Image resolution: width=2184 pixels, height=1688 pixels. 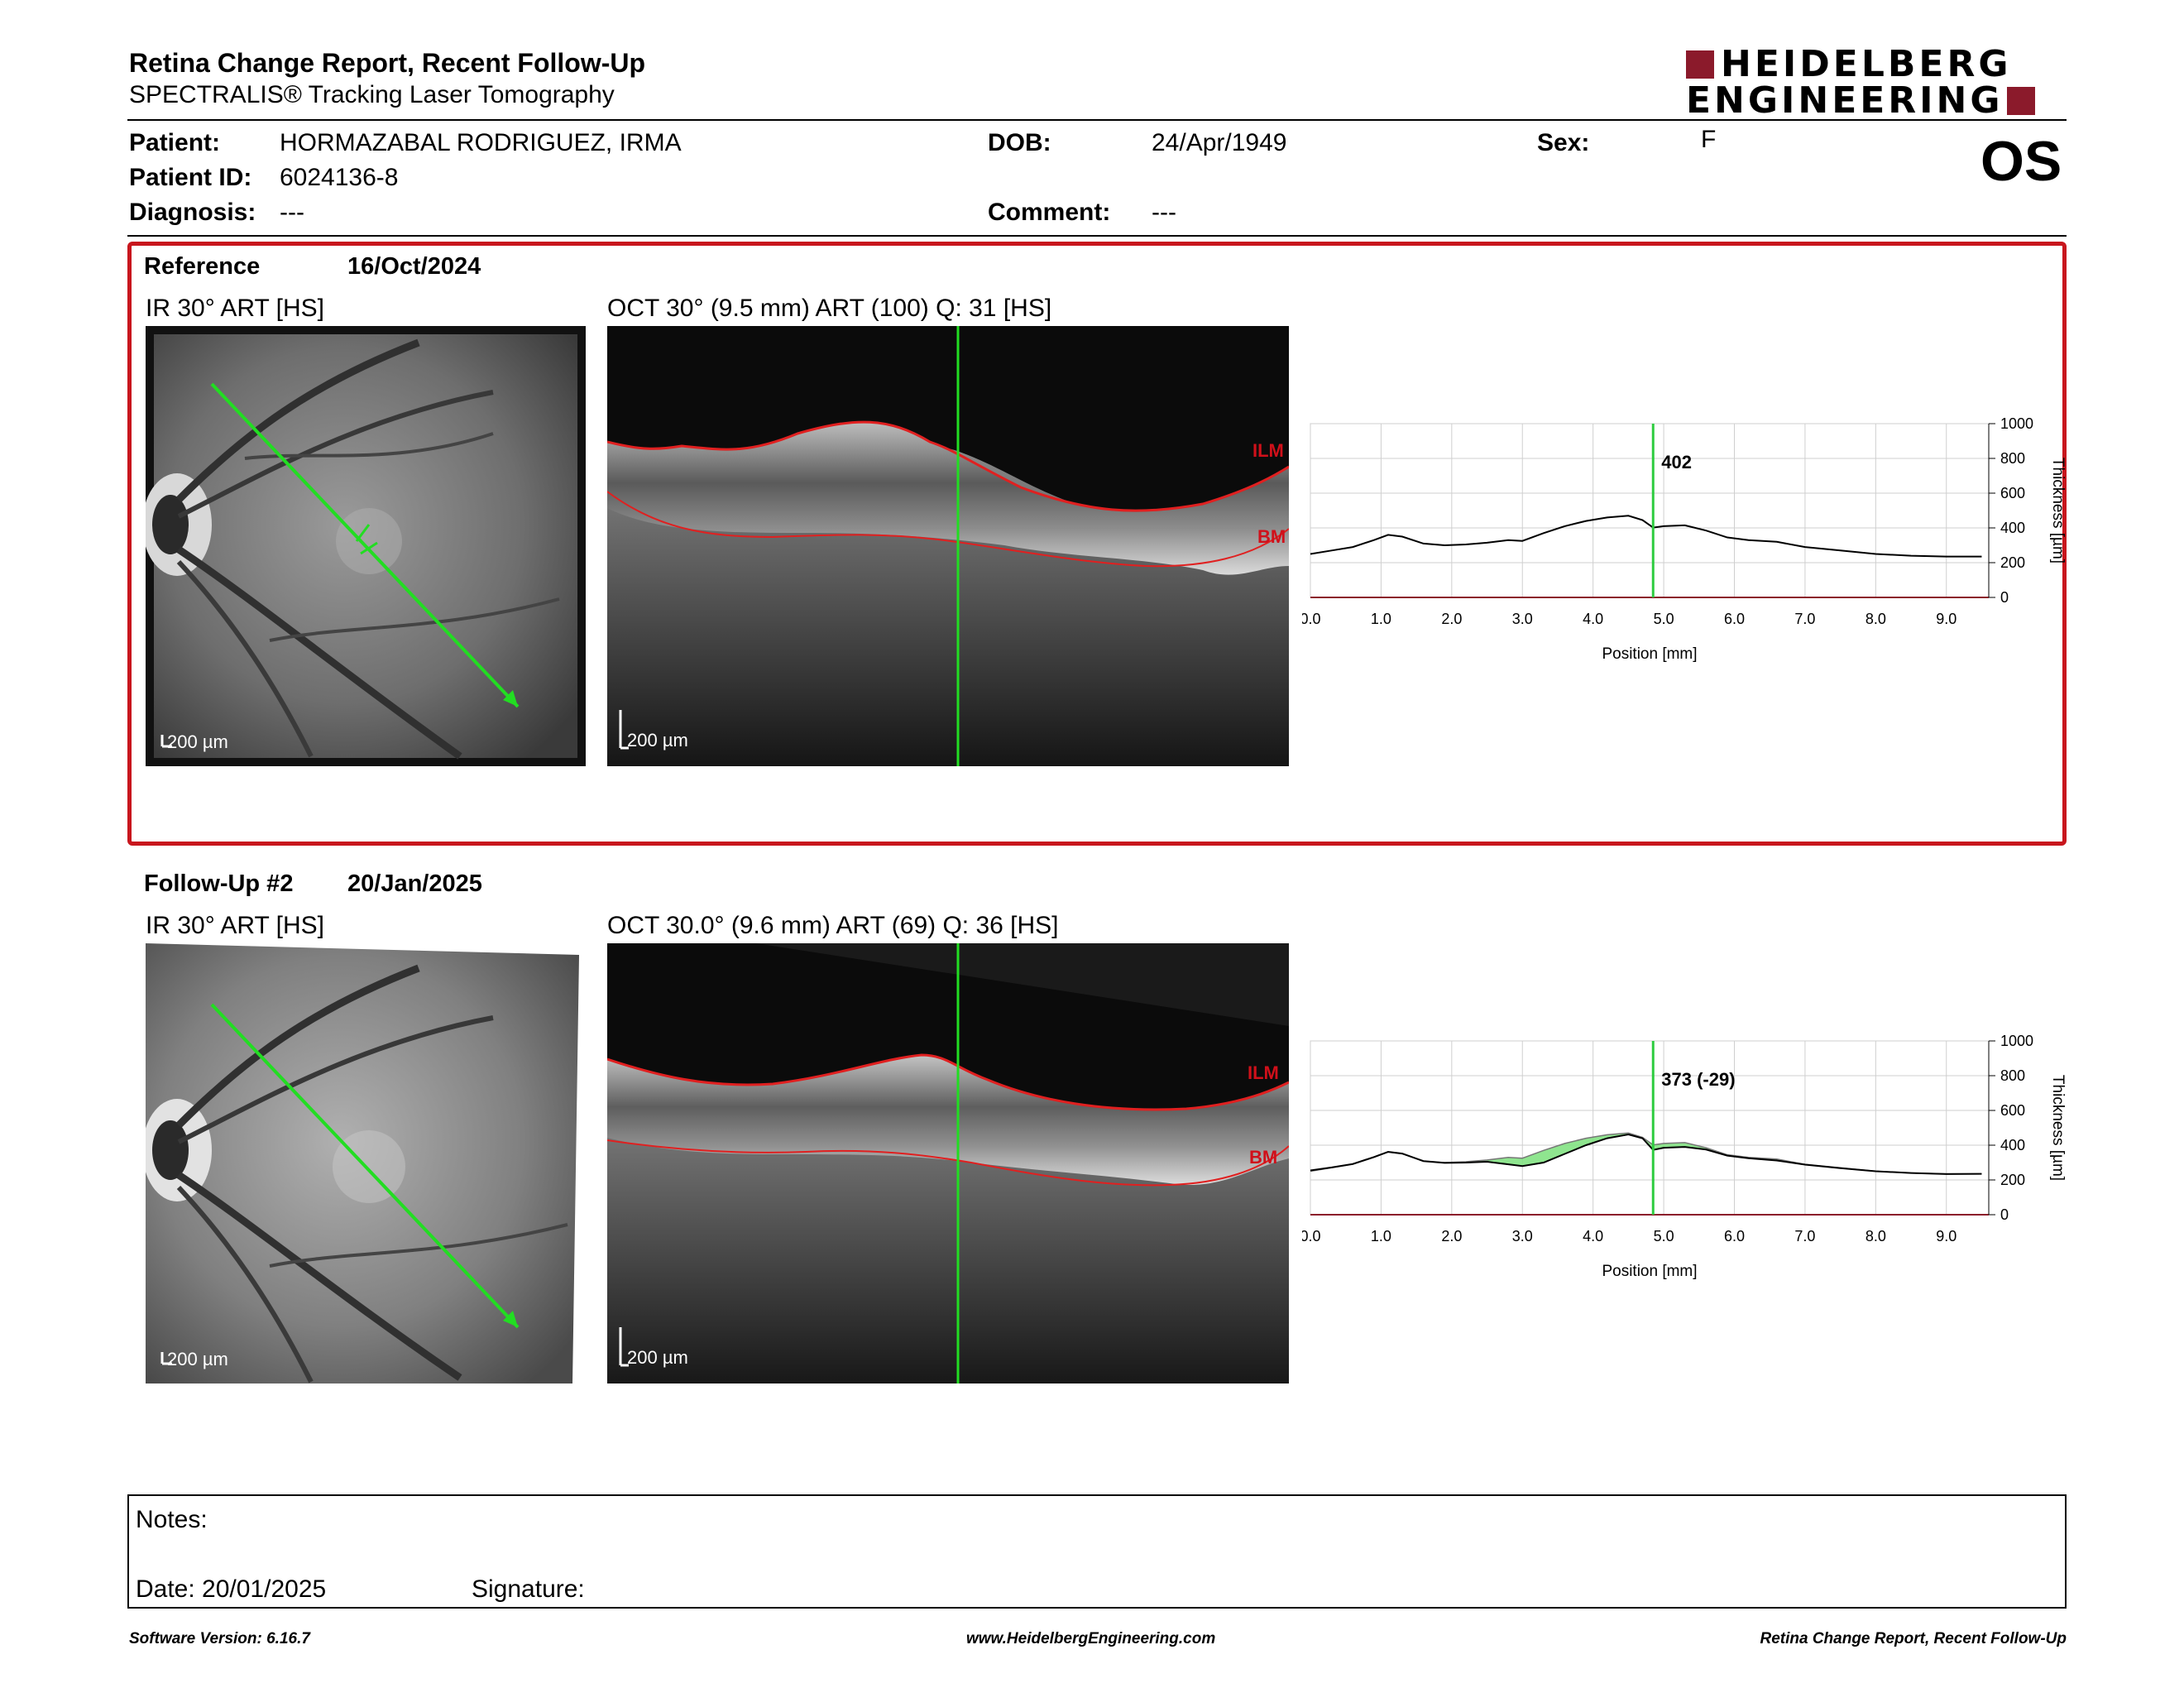 I want to click on followup-label: Follow-Up #2, so click(x=219, y=883).